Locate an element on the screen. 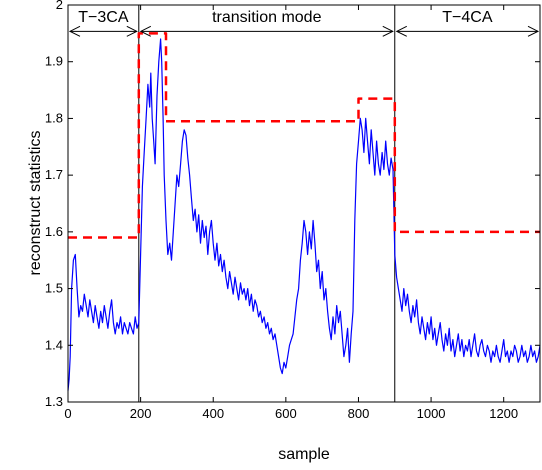 The image size is (542, 470). y-tick-label: 1.8 is located at coordinates (54, 117).